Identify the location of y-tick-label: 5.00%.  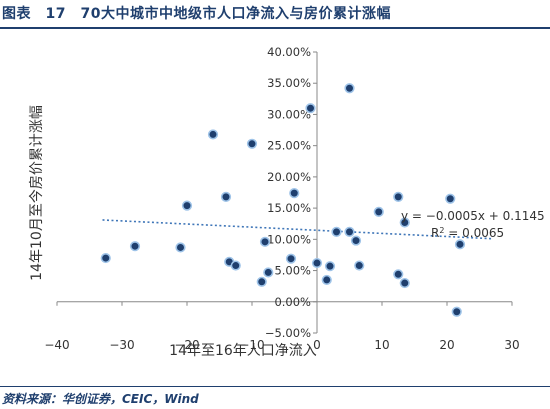
(292, 271).